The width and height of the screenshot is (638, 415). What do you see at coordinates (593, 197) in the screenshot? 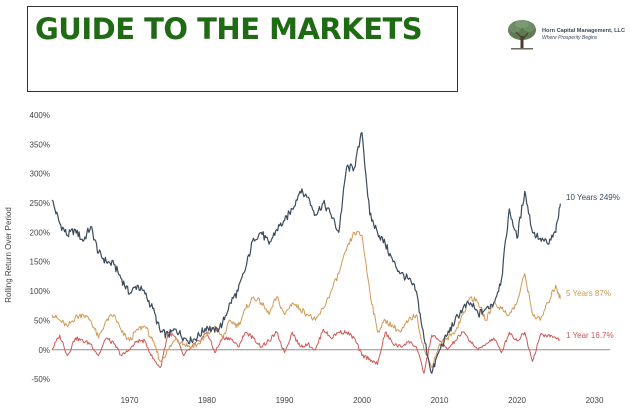
I see `series-end-label: 10 Years 249%` at bounding box center [593, 197].